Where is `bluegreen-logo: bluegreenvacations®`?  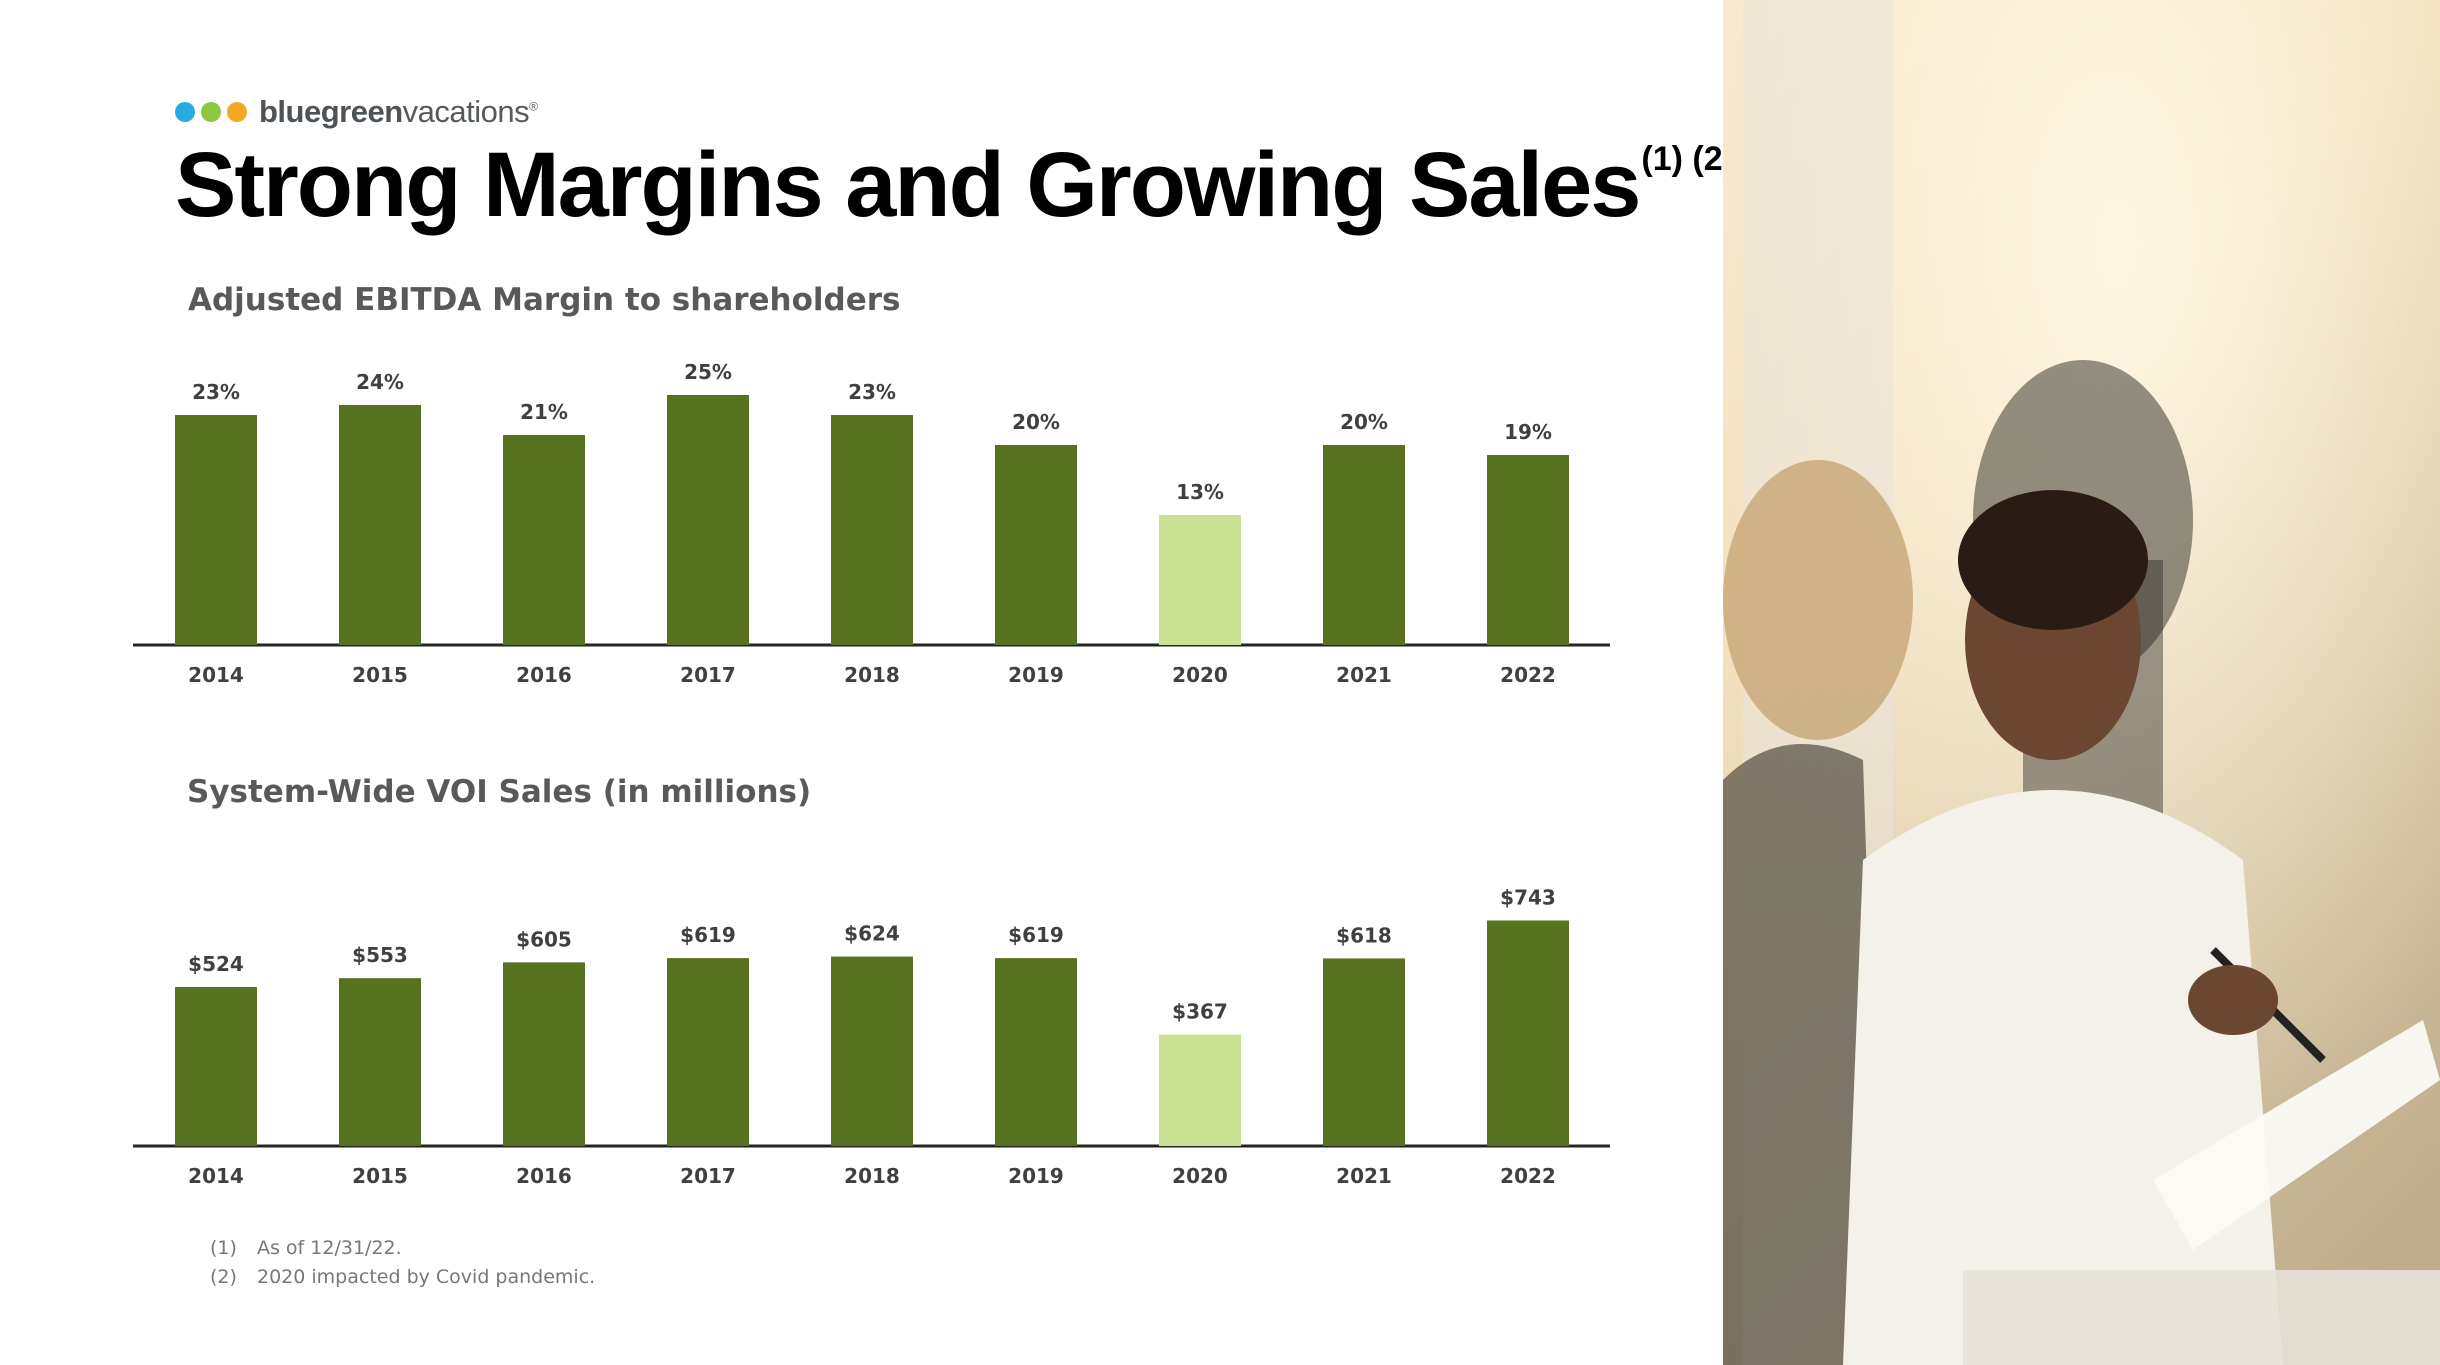
bluegreen-logo: bluegreenvacations® is located at coordinates (356, 112).